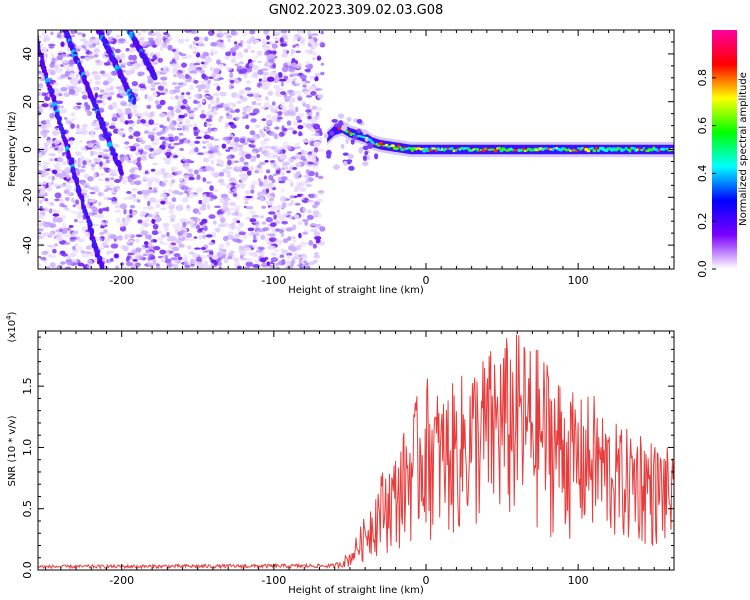 The image size is (750, 600). What do you see at coordinates (122, 173) in the screenshot?
I see `spectrogram-line-dot` at bounding box center [122, 173].